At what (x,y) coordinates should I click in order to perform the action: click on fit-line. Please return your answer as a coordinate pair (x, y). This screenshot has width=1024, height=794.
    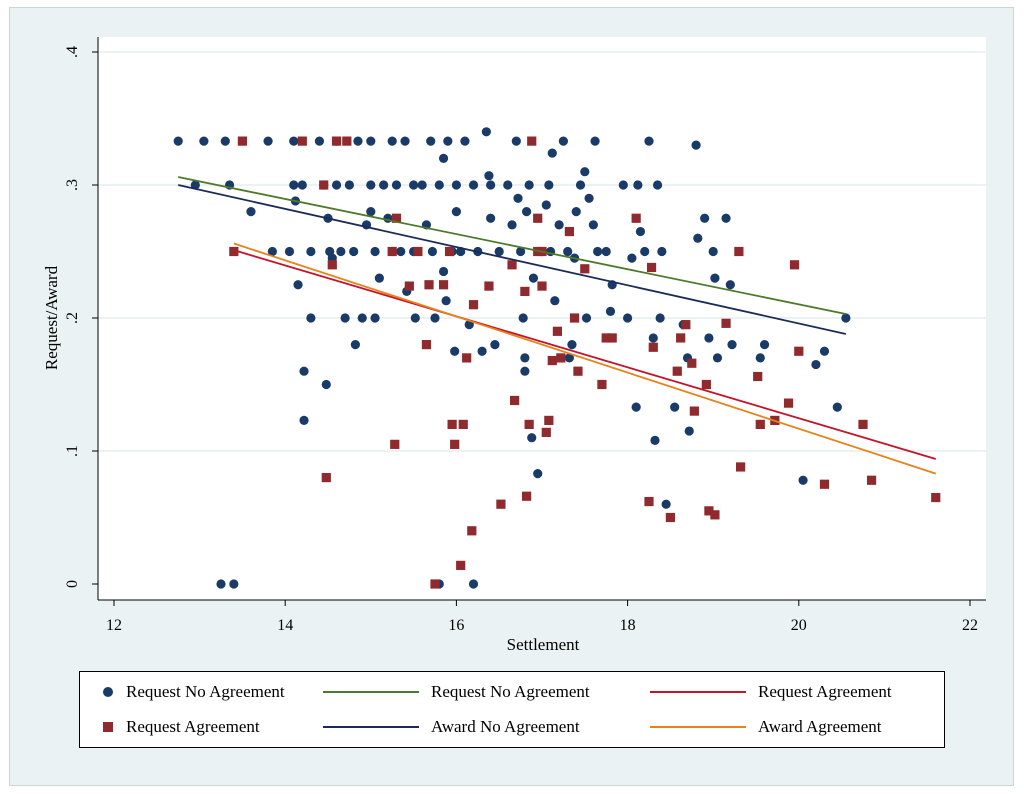
    Looking at the image, I should click on (512, 259).